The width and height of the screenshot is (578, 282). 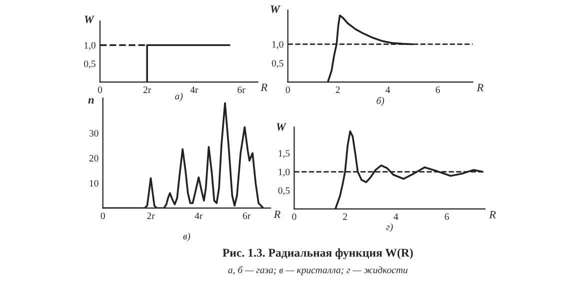 I want to click on y-axis-title: n, so click(x=91, y=101).